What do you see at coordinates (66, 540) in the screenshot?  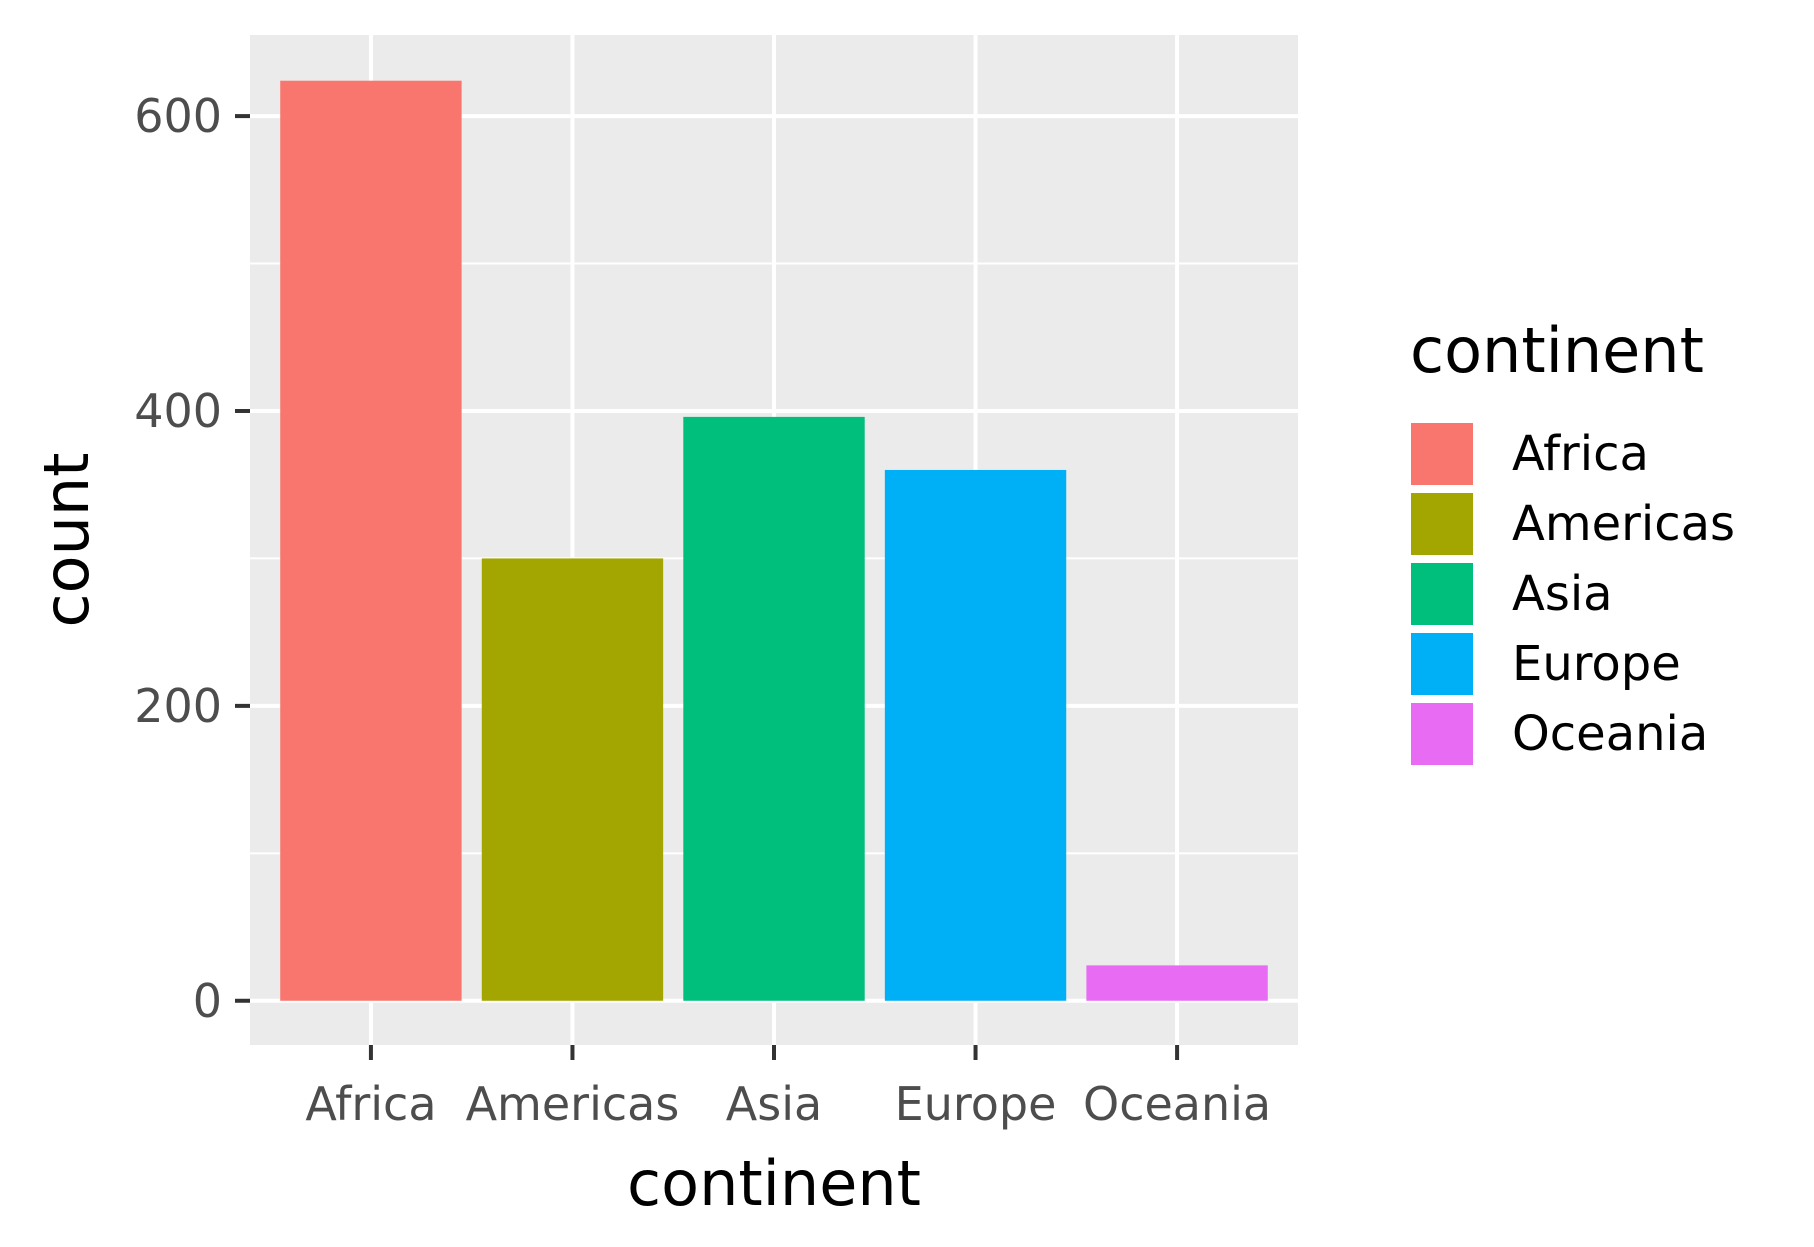 I see `y-axis-title: count` at bounding box center [66, 540].